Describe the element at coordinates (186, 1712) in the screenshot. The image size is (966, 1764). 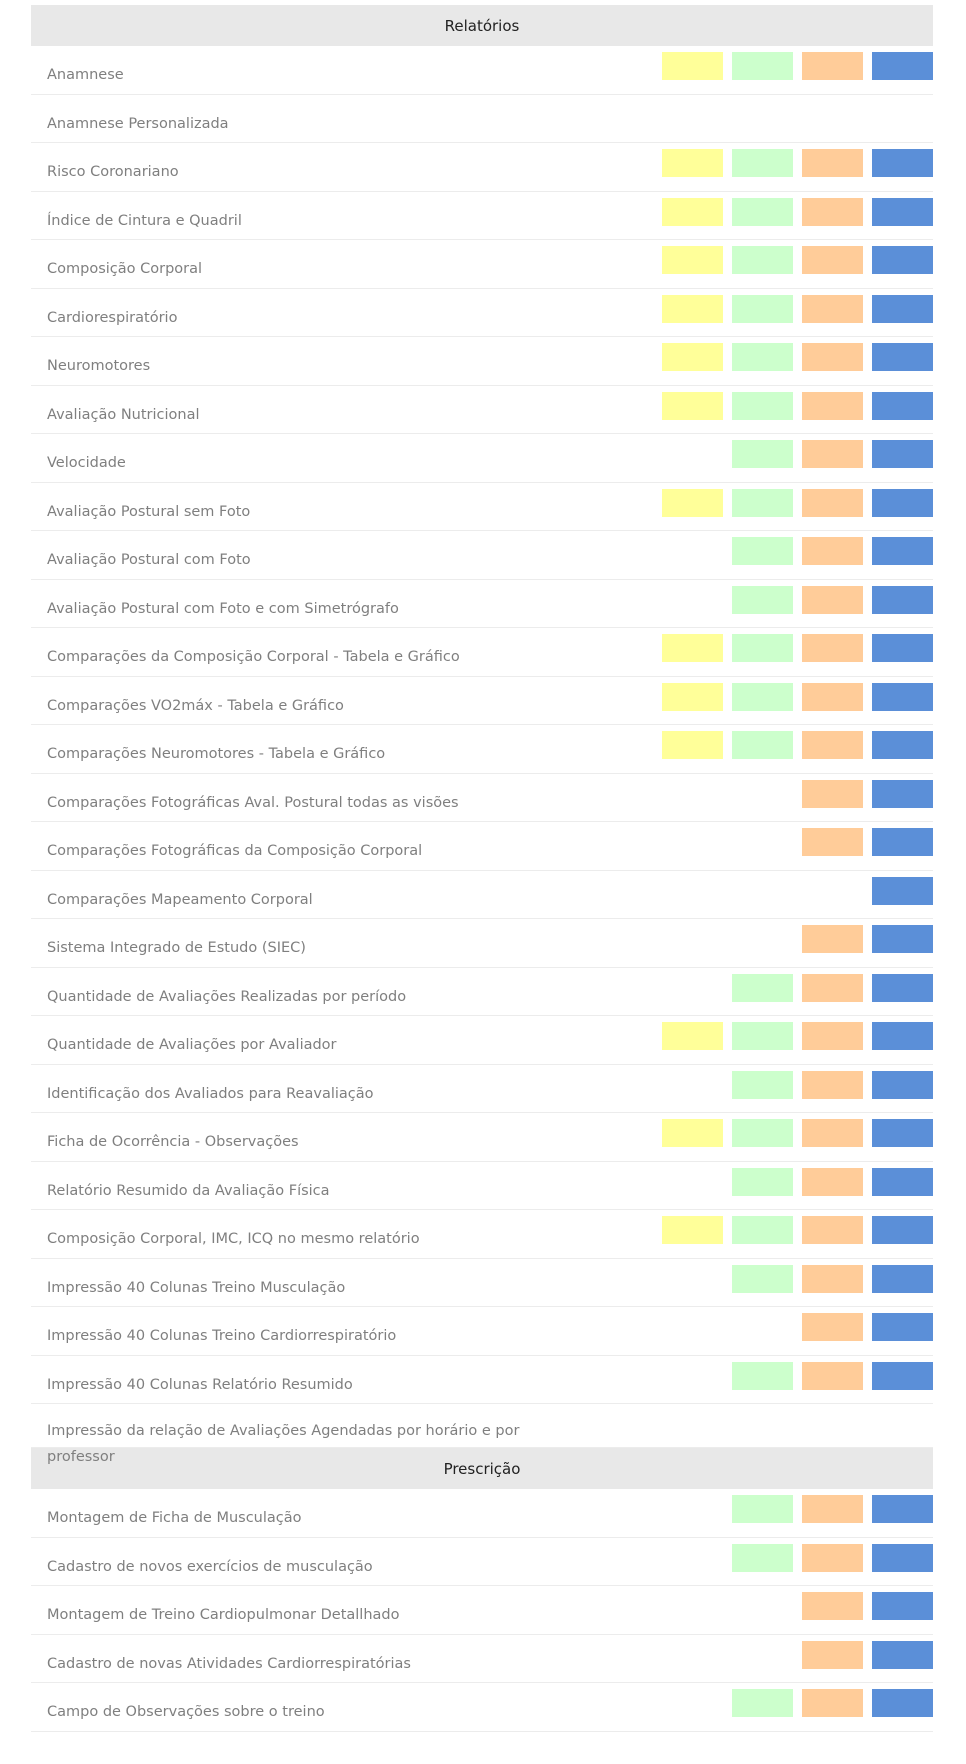
I see `row-label: Campo de Observações sobre o treino` at that location.